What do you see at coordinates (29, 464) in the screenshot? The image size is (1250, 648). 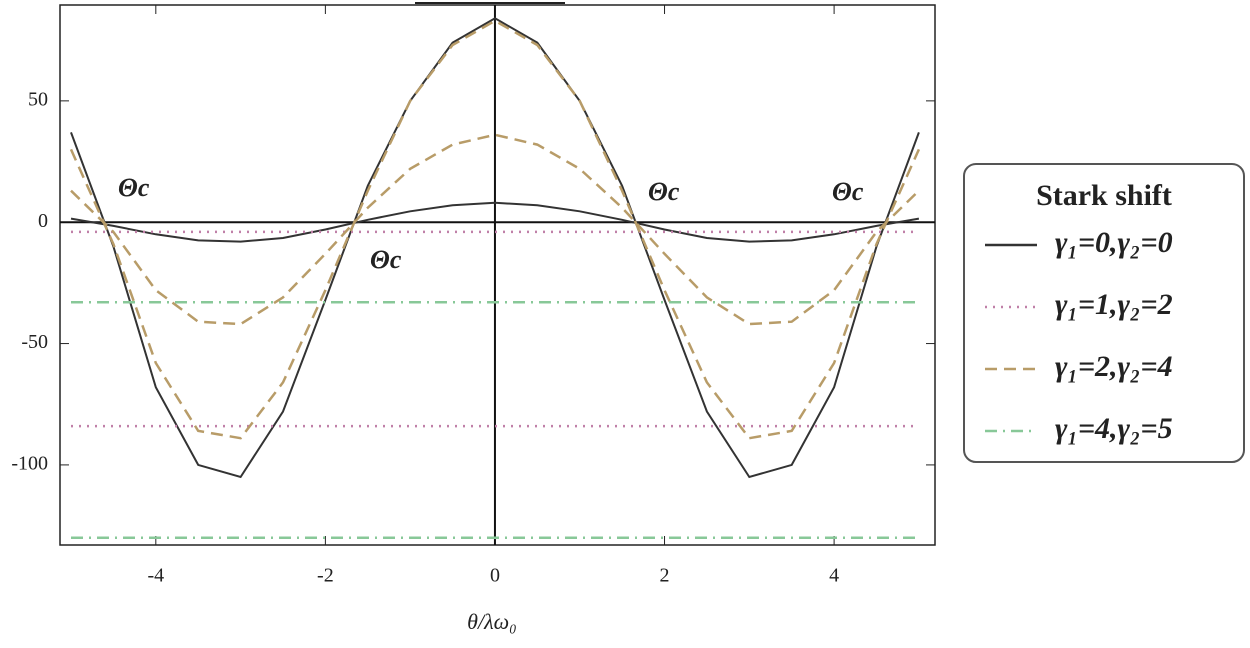 I see `y-tick-label: -100` at bounding box center [29, 464].